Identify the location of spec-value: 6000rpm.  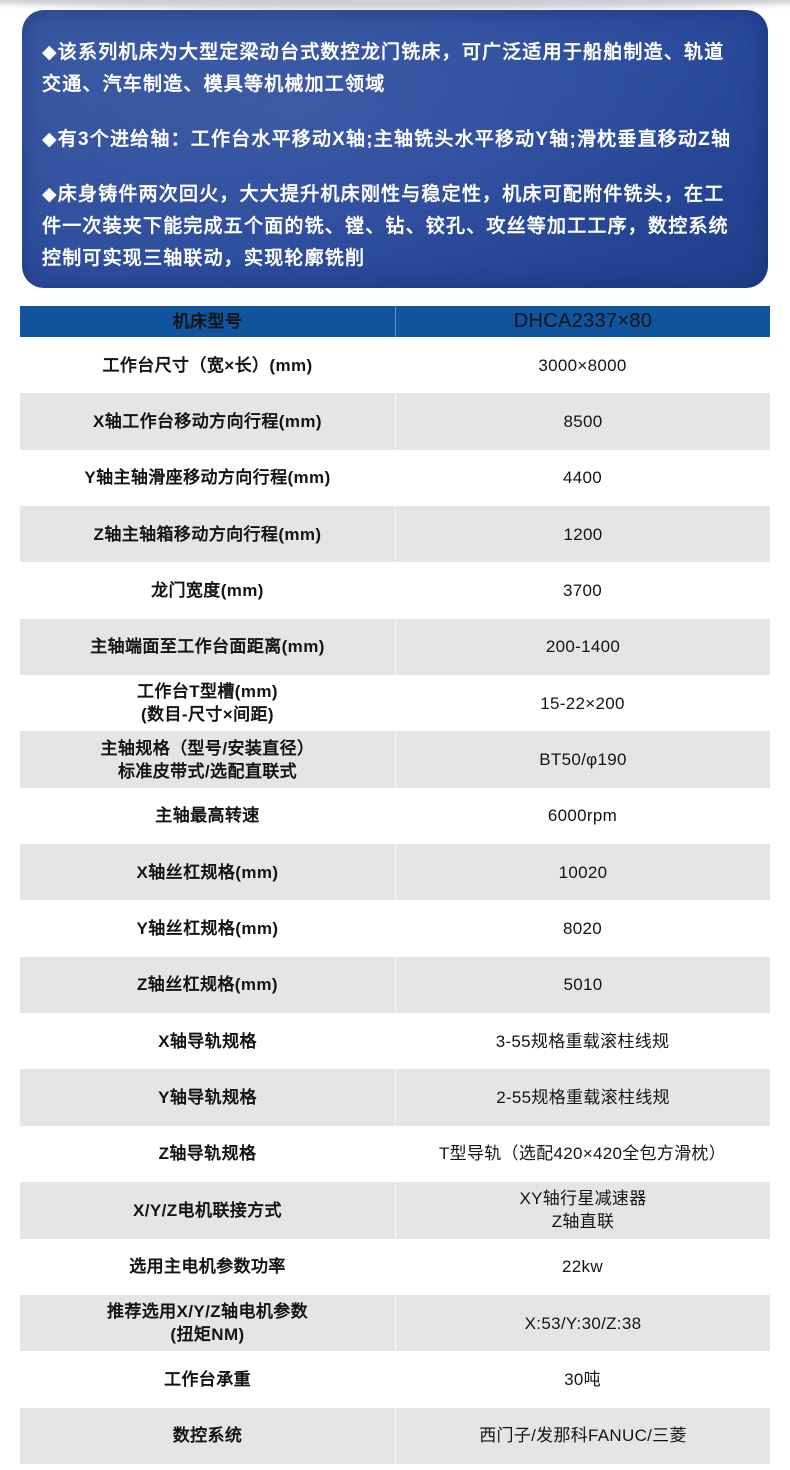
(582, 816).